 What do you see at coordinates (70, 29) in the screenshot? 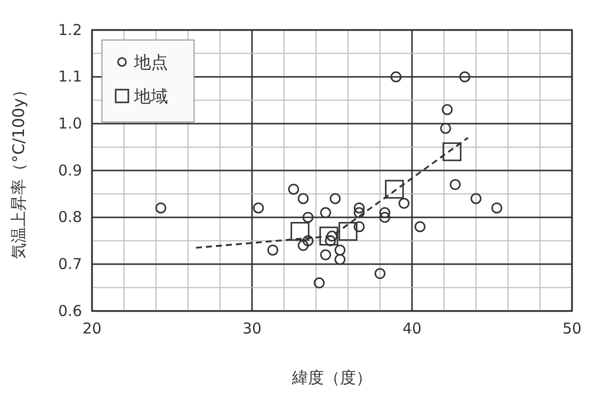
I see `y-tick-label: 1.2` at bounding box center [70, 29].